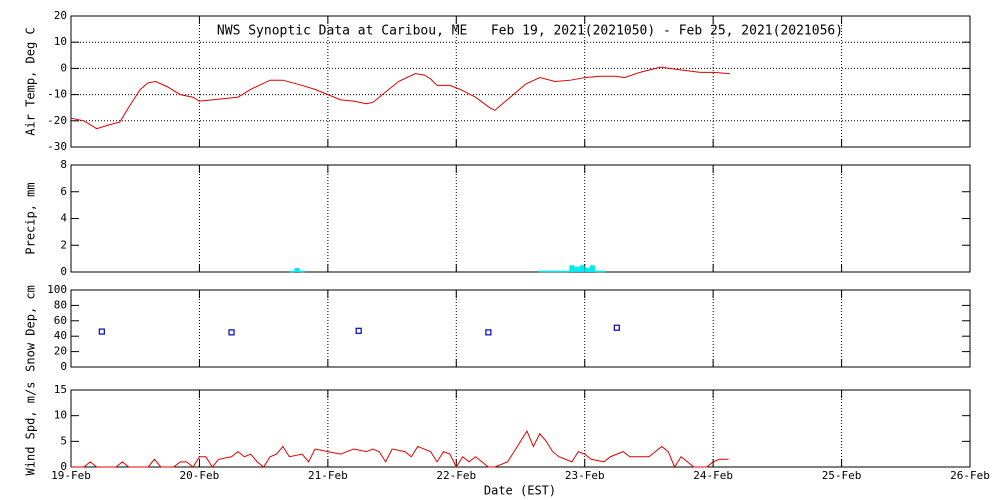 The height and width of the screenshot is (500, 1000). I want to click on y-tick-label: 8, so click(63, 164).